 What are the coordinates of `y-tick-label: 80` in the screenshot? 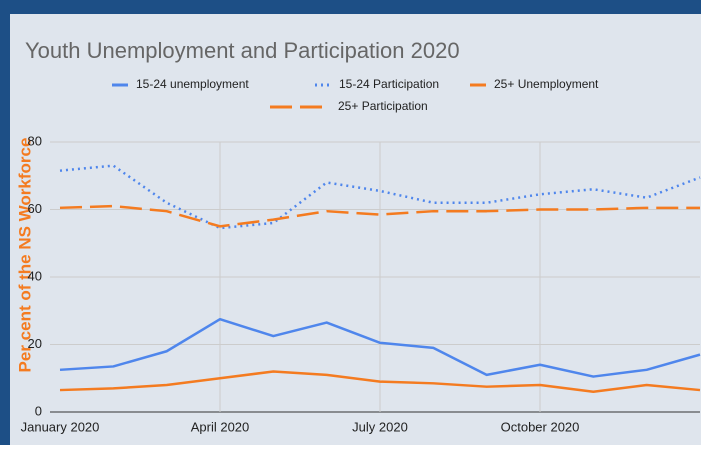 It's located at (35, 140).